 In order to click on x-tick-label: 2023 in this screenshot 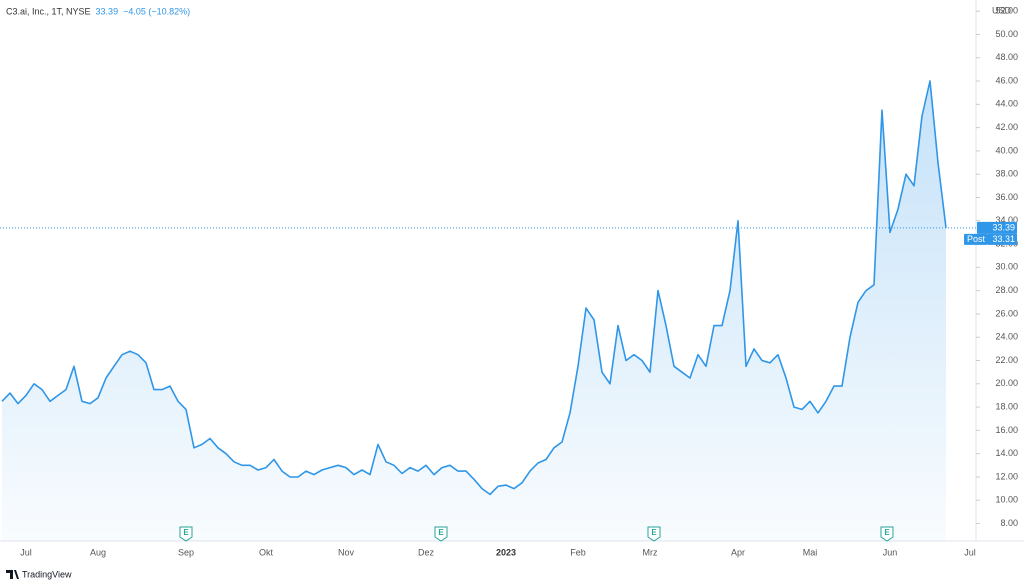, I will do `click(506, 552)`.